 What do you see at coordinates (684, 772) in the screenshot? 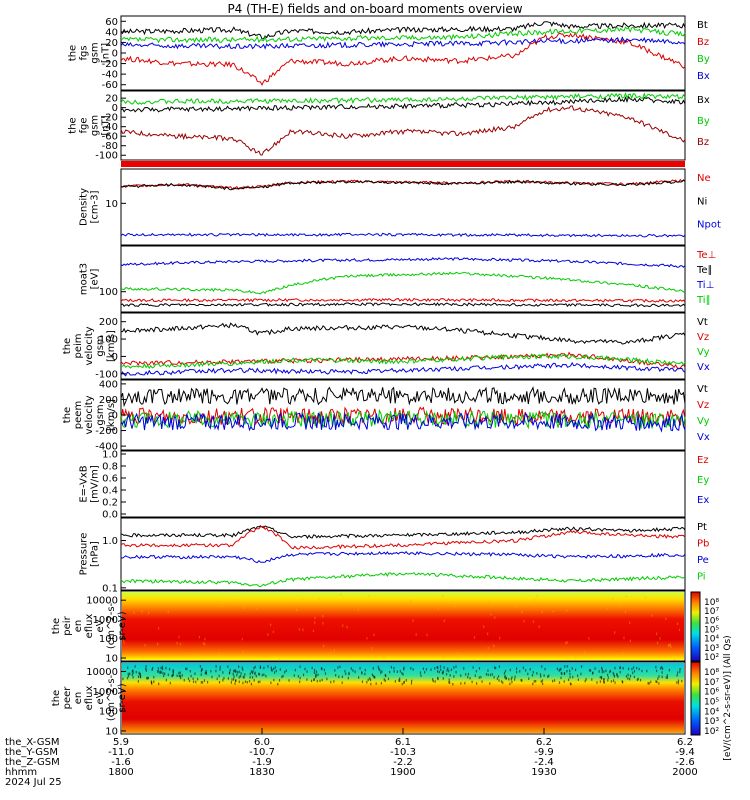
I see `x-row-value: 2000` at bounding box center [684, 772].